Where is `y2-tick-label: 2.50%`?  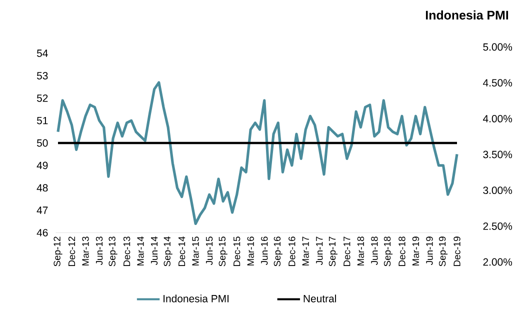 y2-tick-label: 2.50% is located at coordinates (497, 226).